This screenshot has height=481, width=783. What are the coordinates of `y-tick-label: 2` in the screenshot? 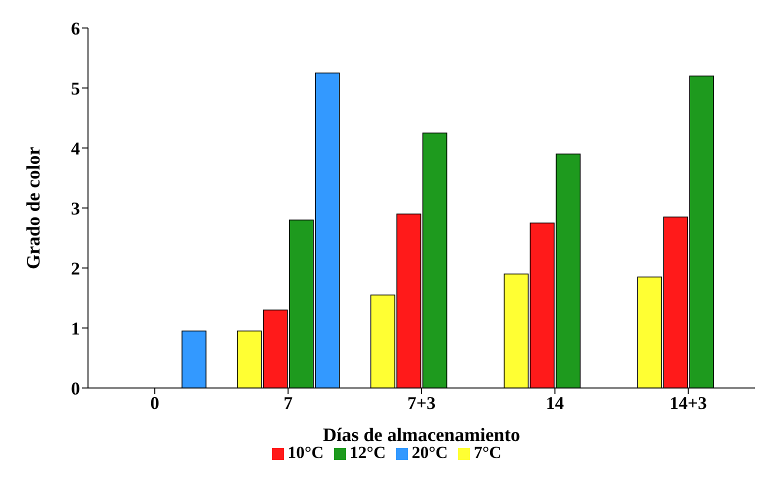 It's located at (75, 268).